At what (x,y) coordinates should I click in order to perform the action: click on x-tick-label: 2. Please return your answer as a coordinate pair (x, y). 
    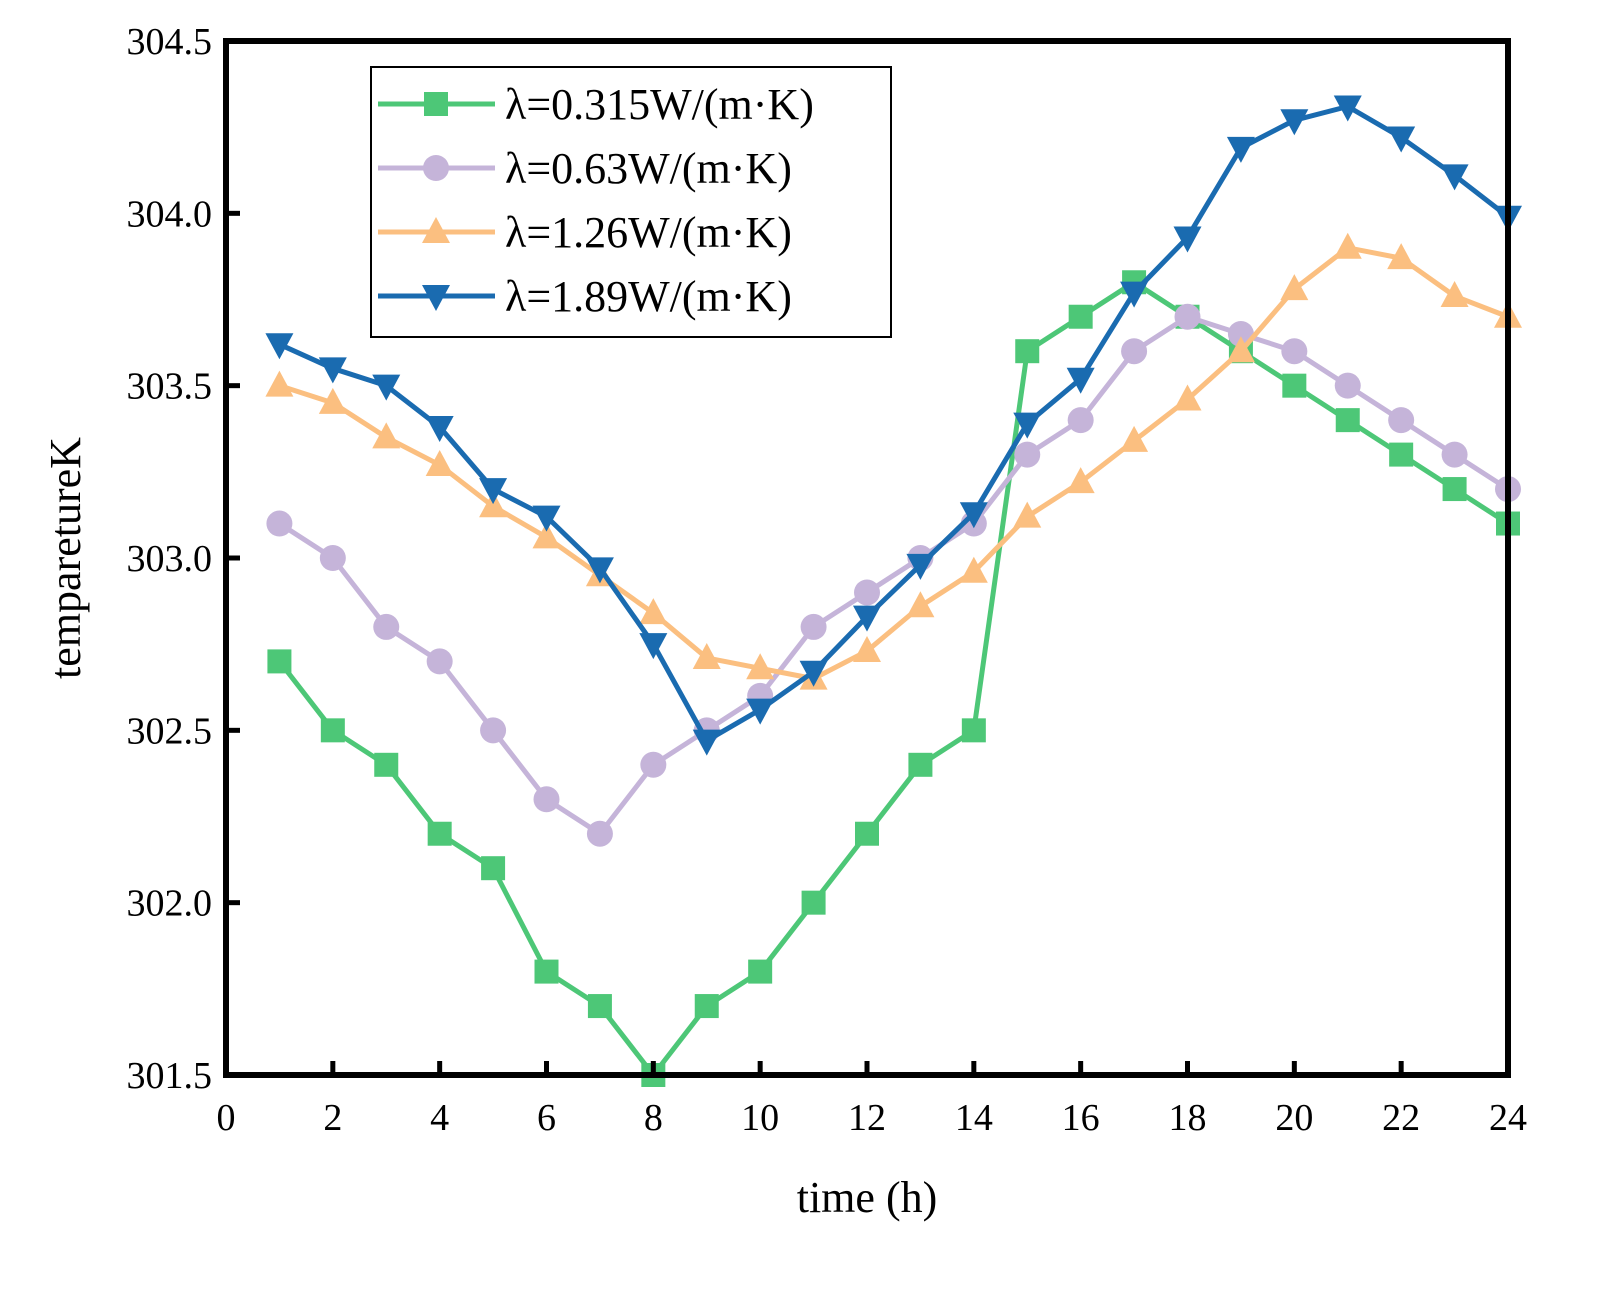
    Looking at the image, I should click on (332, 1118).